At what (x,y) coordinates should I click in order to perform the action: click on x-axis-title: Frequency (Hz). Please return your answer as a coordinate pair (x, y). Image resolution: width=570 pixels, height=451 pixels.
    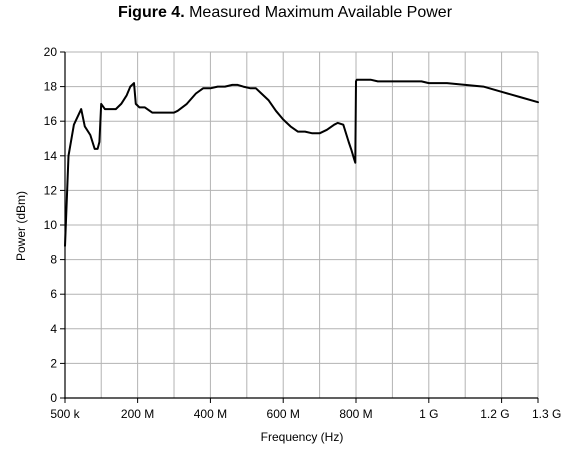
    Looking at the image, I should click on (302, 437).